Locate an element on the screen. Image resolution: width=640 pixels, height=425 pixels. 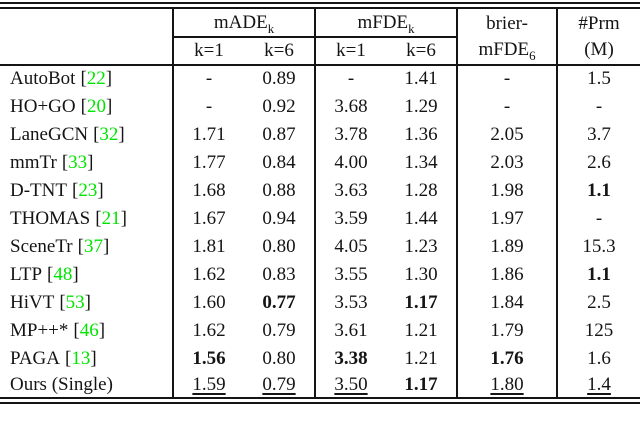
metric-value: 1.21 is located at coordinates (421, 330).